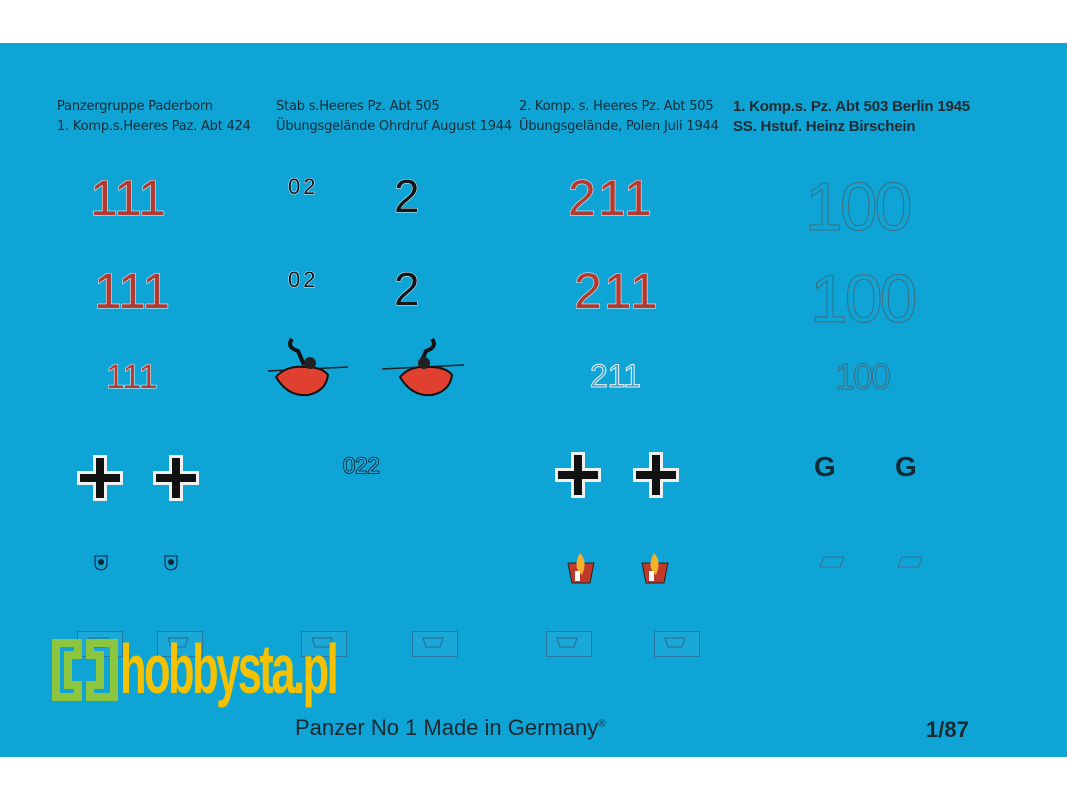  I want to click on decal-100-small: 100, so click(862, 376).